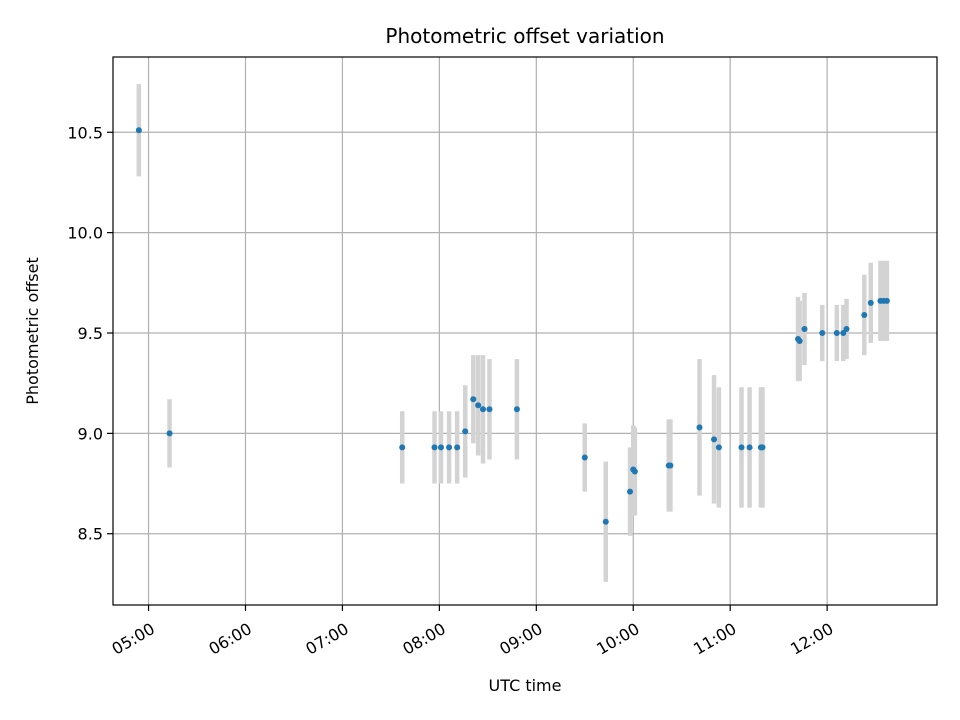  I want to click on y-tick-label: 8.5, so click(90, 534).